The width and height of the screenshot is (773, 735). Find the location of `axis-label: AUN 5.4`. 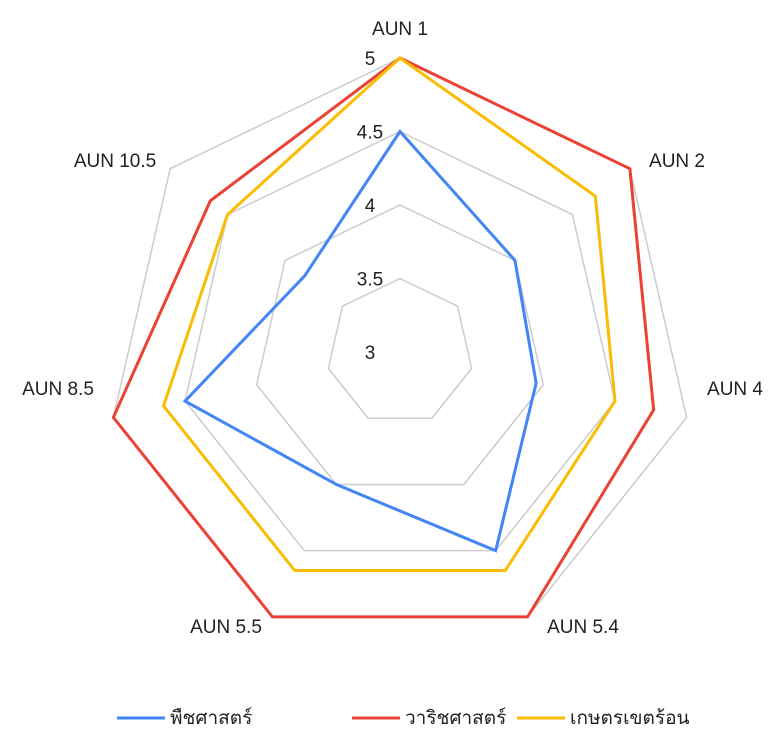

axis-label: AUN 5.4 is located at coordinates (583, 627).